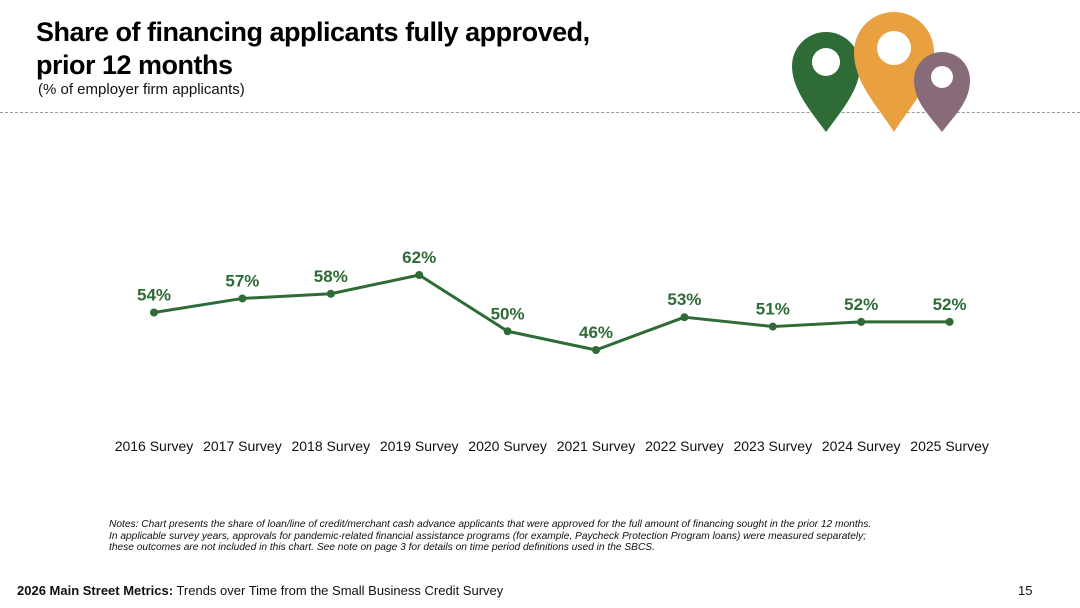 Image resolution: width=1080 pixels, height=608 pixels. Describe the element at coordinates (596, 446) in the screenshot. I see `x-tick-label: 2021 Survey` at that location.